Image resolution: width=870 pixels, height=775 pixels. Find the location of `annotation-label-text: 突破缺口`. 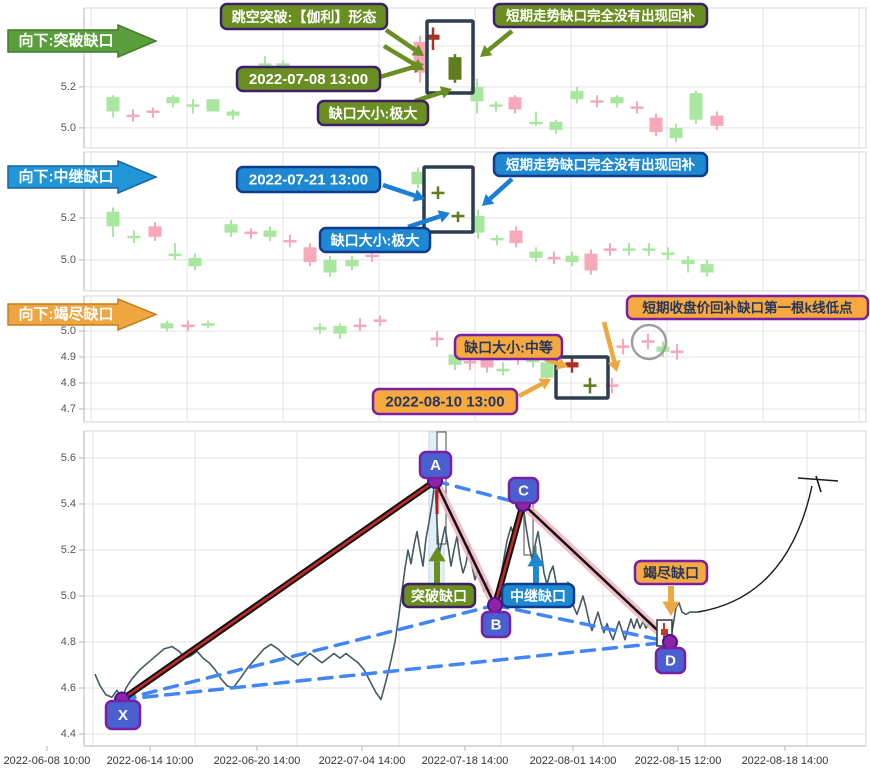

annotation-label-text: 突破缺口 is located at coordinates (439, 596).